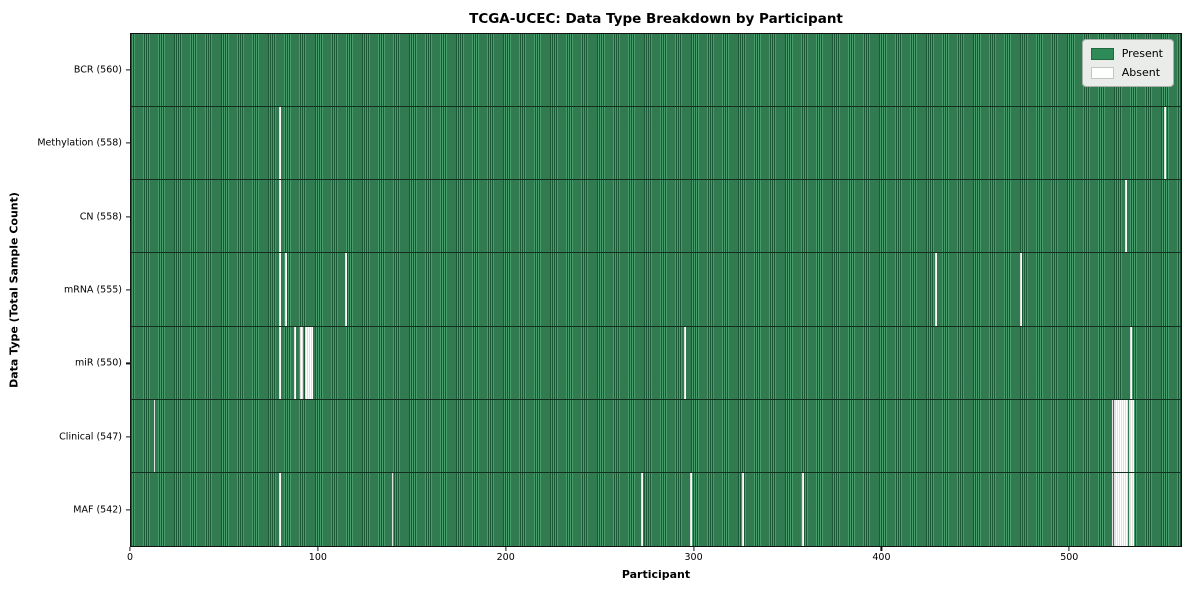  What do you see at coordinates (317, 557) in the screenshot?
I see `x-tick-label: 100` at bounding box center [317, 557].